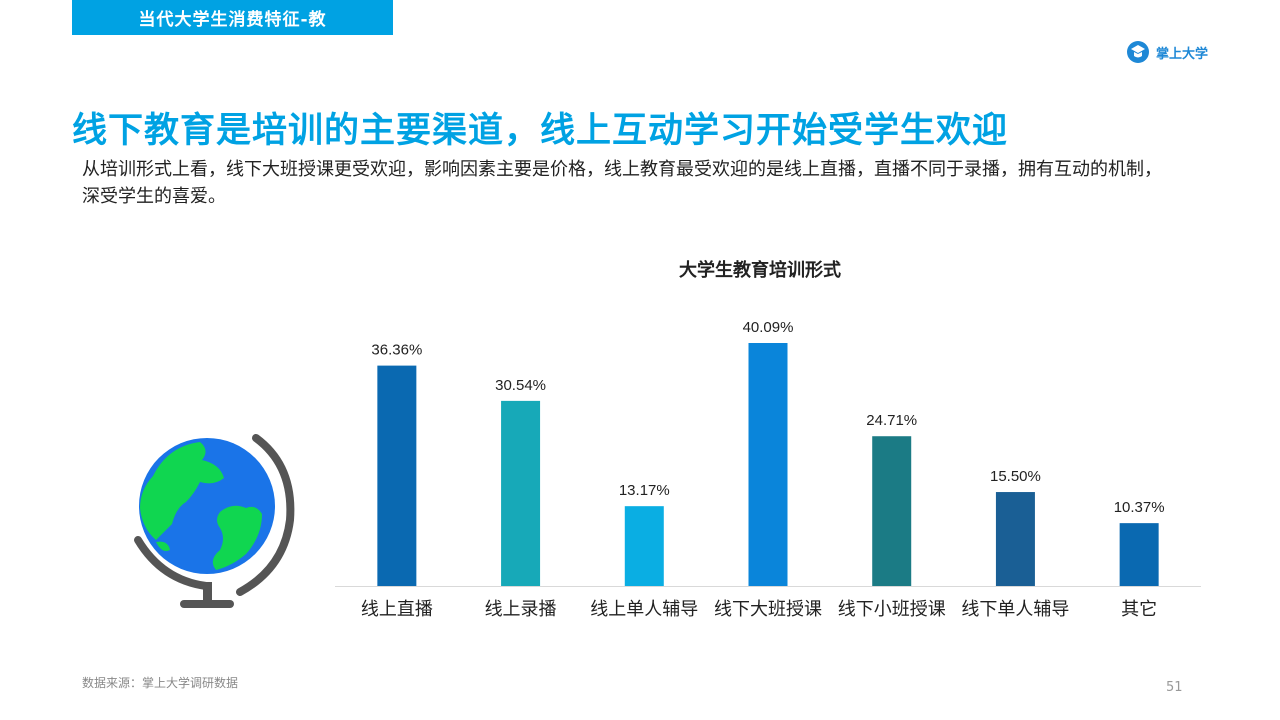 The height and width of the screenshot is (720, 1280). I want to click on data-label: 36.36%, so click(396, 350).